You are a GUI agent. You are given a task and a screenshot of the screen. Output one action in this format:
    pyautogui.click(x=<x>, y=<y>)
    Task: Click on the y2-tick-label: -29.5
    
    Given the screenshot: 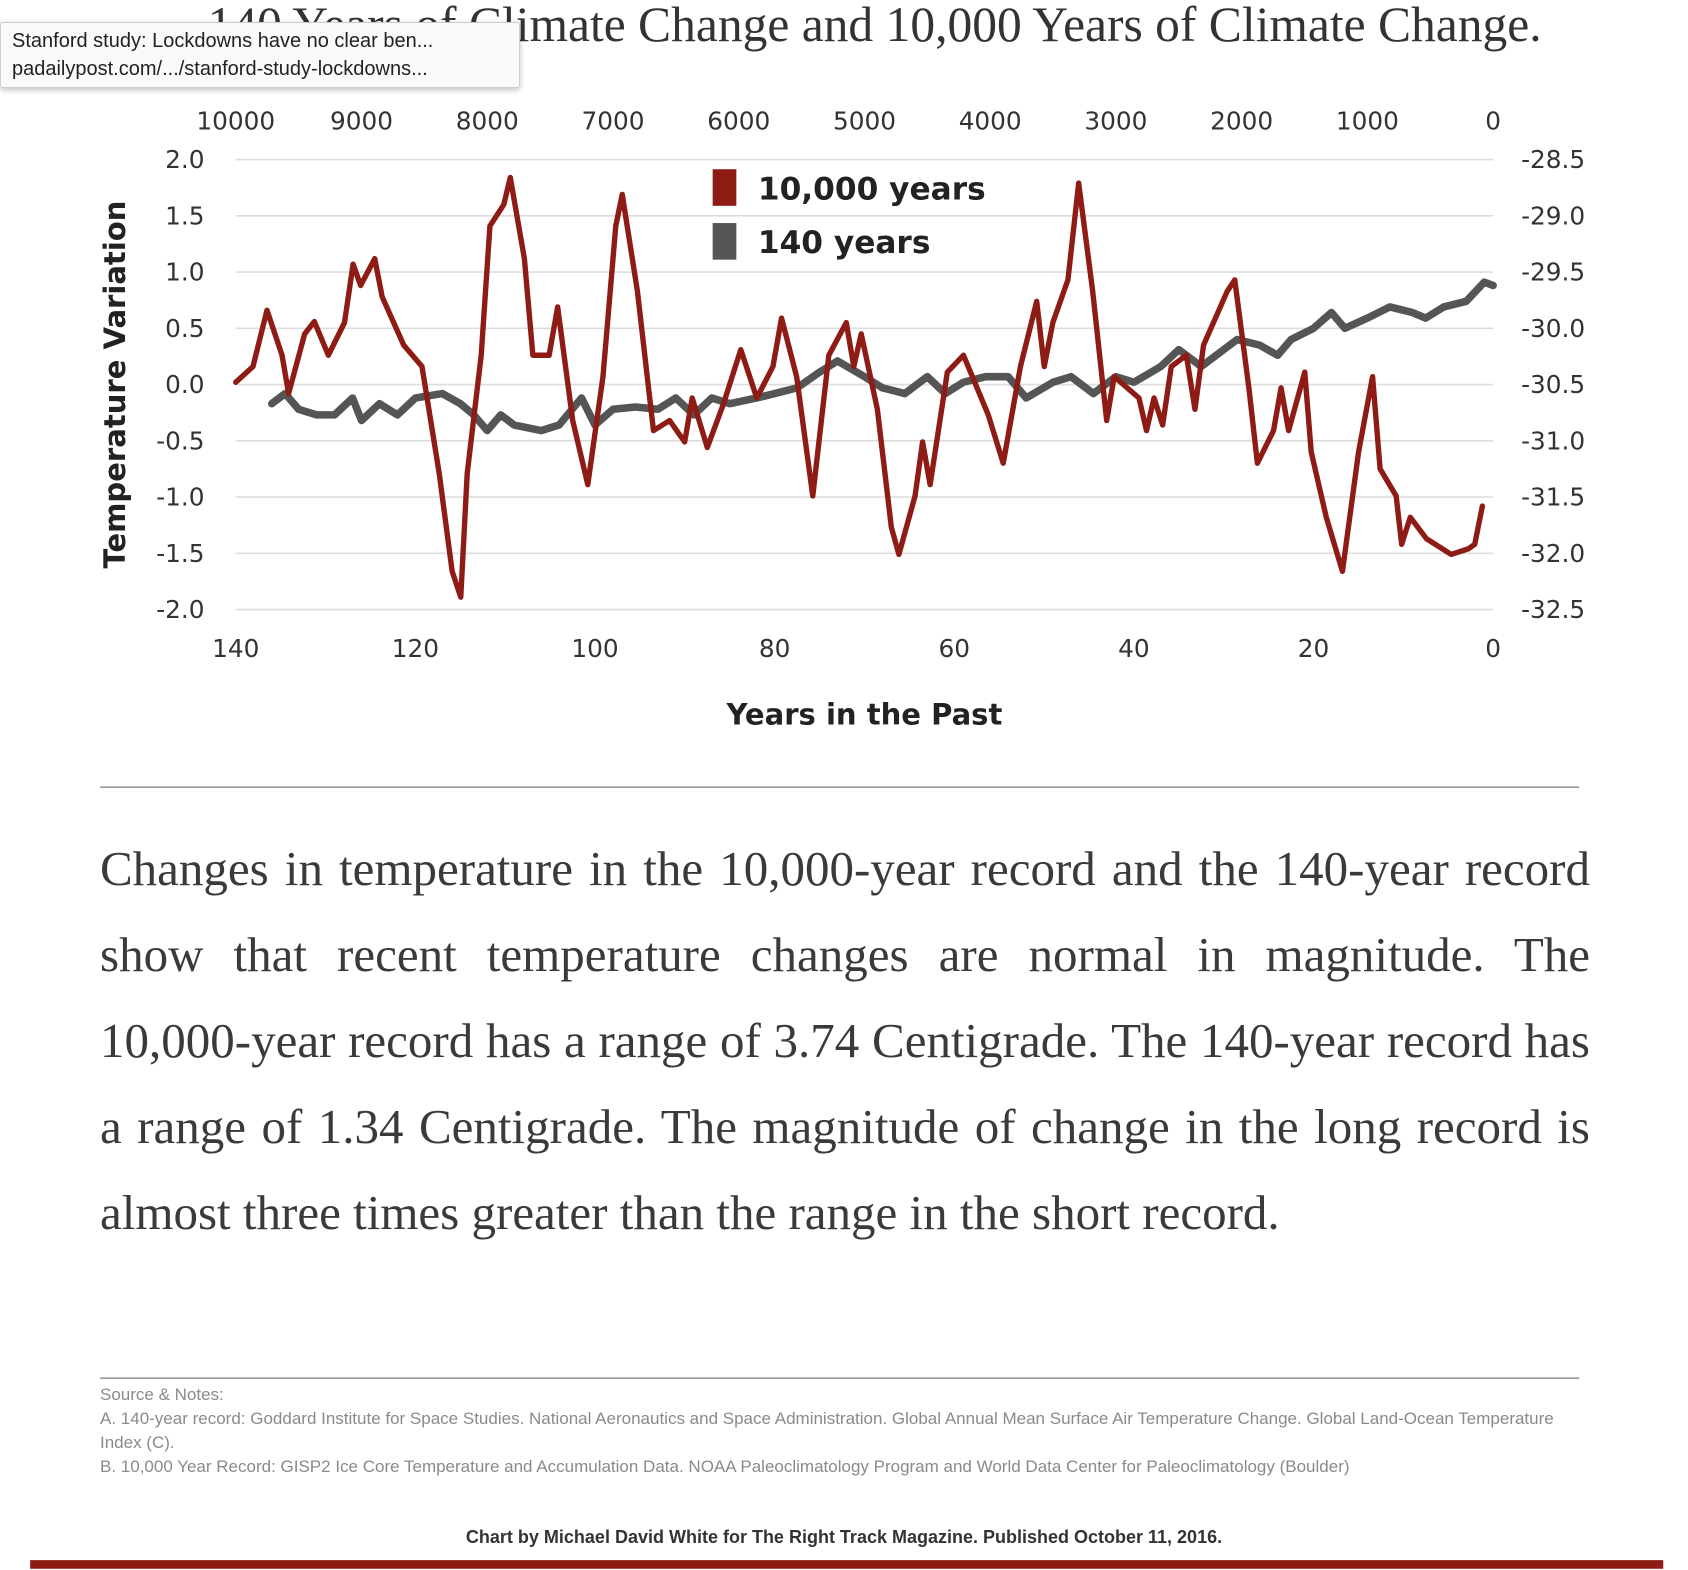 What is the action you would take?
    pyautogui.click(x=1553, y=272)
    